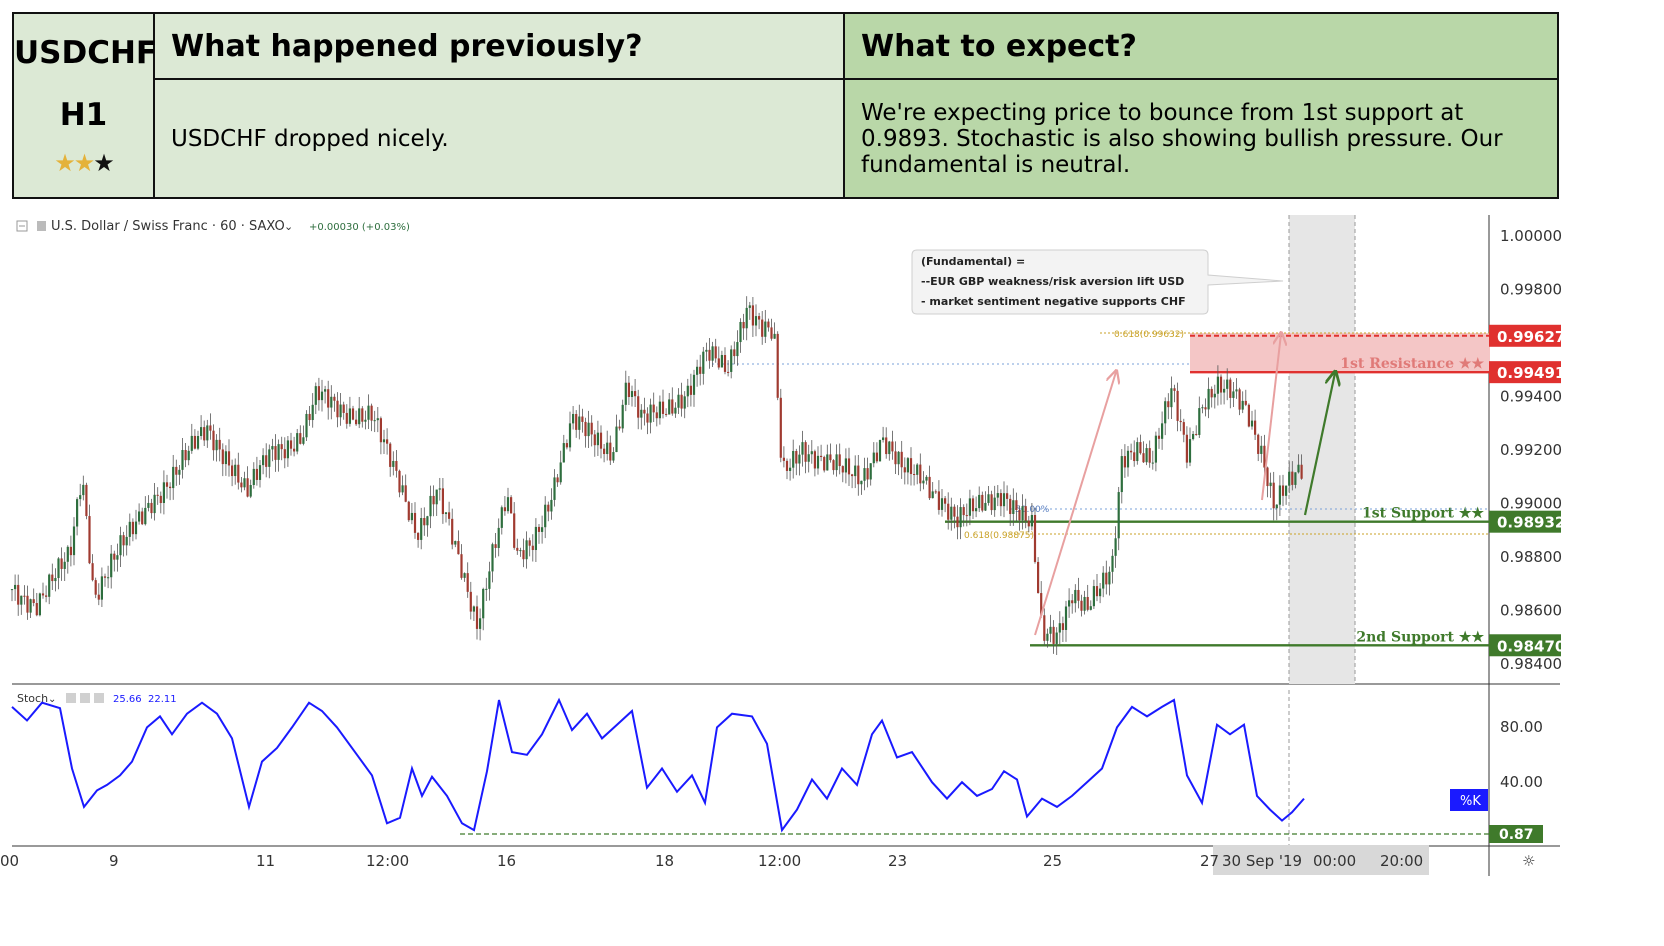 The height and width of the screenshot is (946, 1664). I want to click on time-tick-8: 25, so click(1052, 861).